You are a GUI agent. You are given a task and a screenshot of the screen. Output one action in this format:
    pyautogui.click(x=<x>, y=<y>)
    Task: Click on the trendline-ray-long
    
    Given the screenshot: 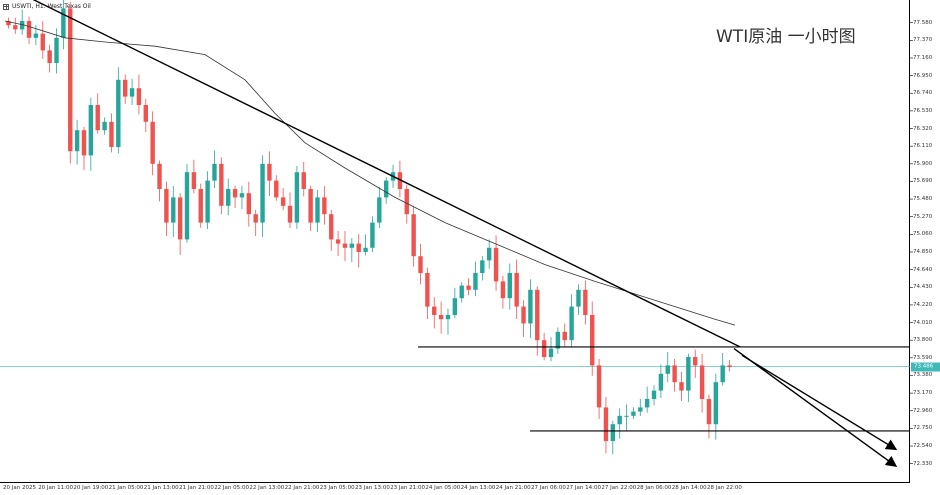 What is the action you would take?
    pyautogui.click(x=815, y=408)
    